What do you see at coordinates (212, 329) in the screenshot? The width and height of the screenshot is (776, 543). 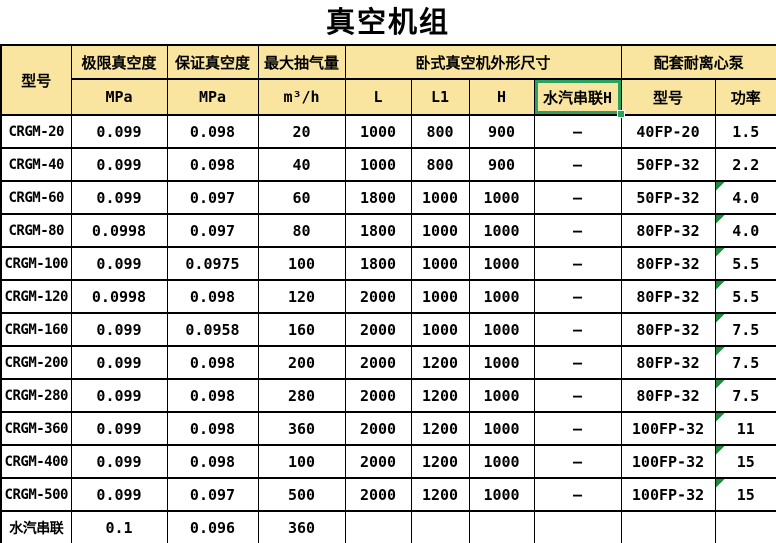 I see `cell-guaranteed-vacuum: 0.0958` at bounding box center [212, 329].